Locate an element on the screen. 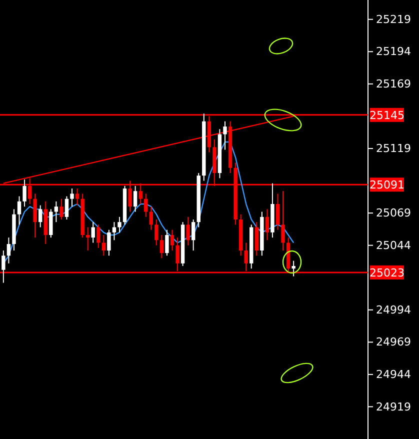 The image size is (419, 439). y-tick-label: 25119 is located at coordinates (393, 149).